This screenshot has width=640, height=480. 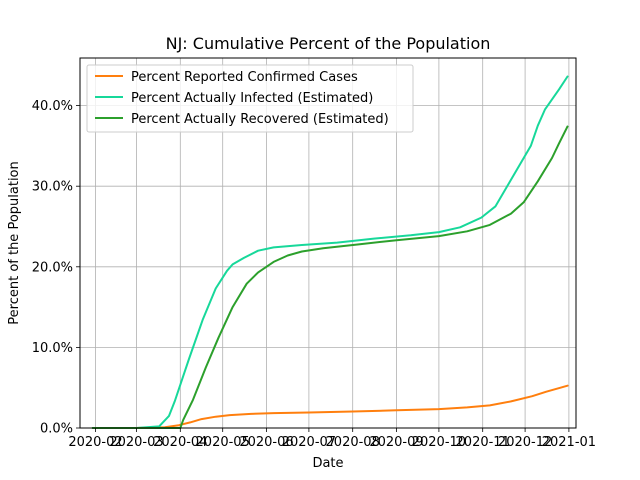 What do you see at coordinates (14, 242) in the screenshot?
I see `y-axis-label: Percent of the Population` at bounding box center [14, 242].